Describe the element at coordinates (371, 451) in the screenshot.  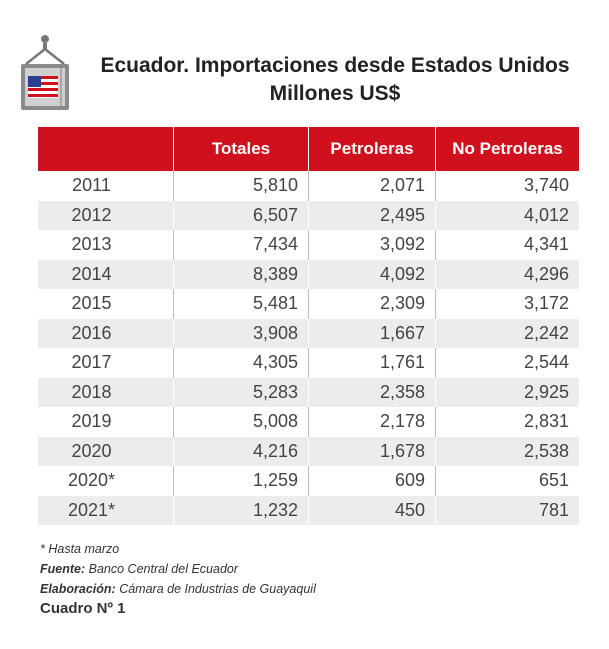
I see `cell-petroleras: 1,678` at that location.